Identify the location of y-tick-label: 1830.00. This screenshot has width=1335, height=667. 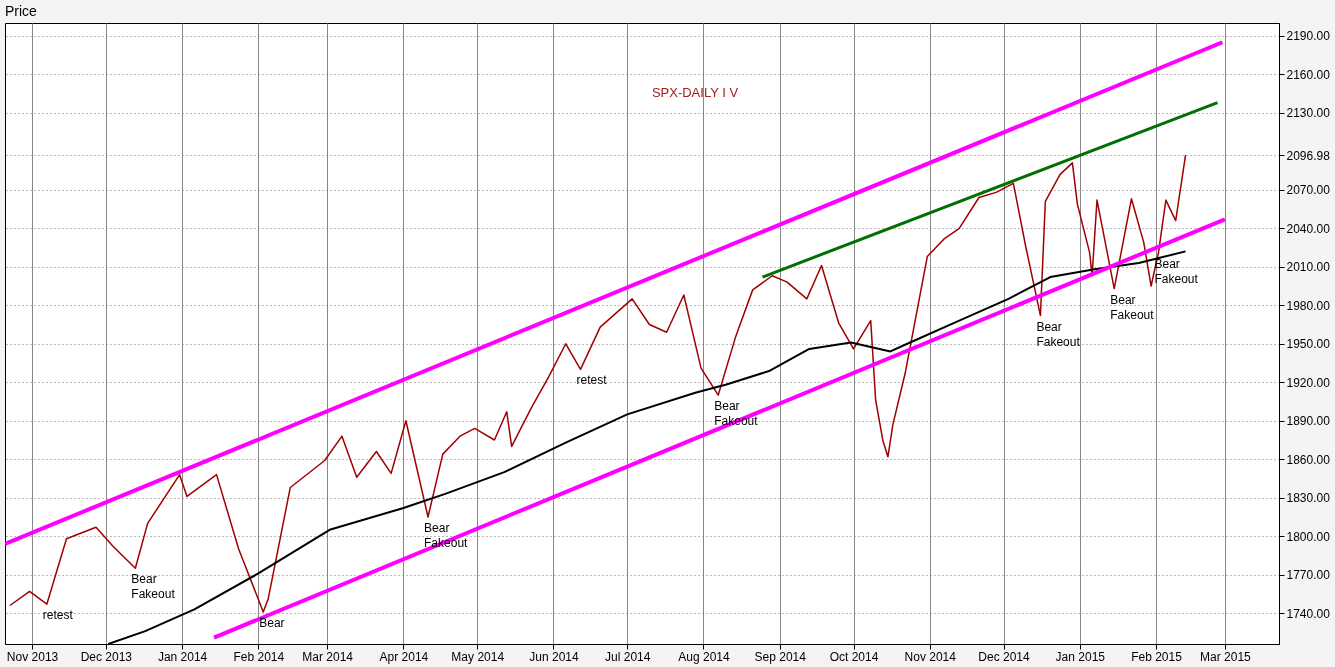
(1308, 498).